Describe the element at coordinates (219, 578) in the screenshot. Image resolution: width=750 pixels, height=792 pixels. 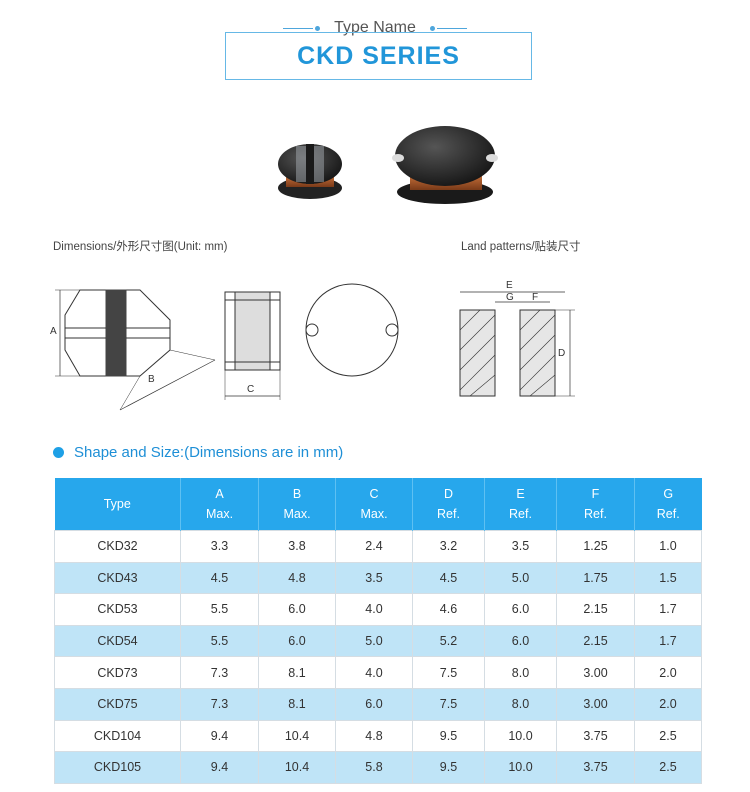
I see `value-cell: 4.5` at that location.